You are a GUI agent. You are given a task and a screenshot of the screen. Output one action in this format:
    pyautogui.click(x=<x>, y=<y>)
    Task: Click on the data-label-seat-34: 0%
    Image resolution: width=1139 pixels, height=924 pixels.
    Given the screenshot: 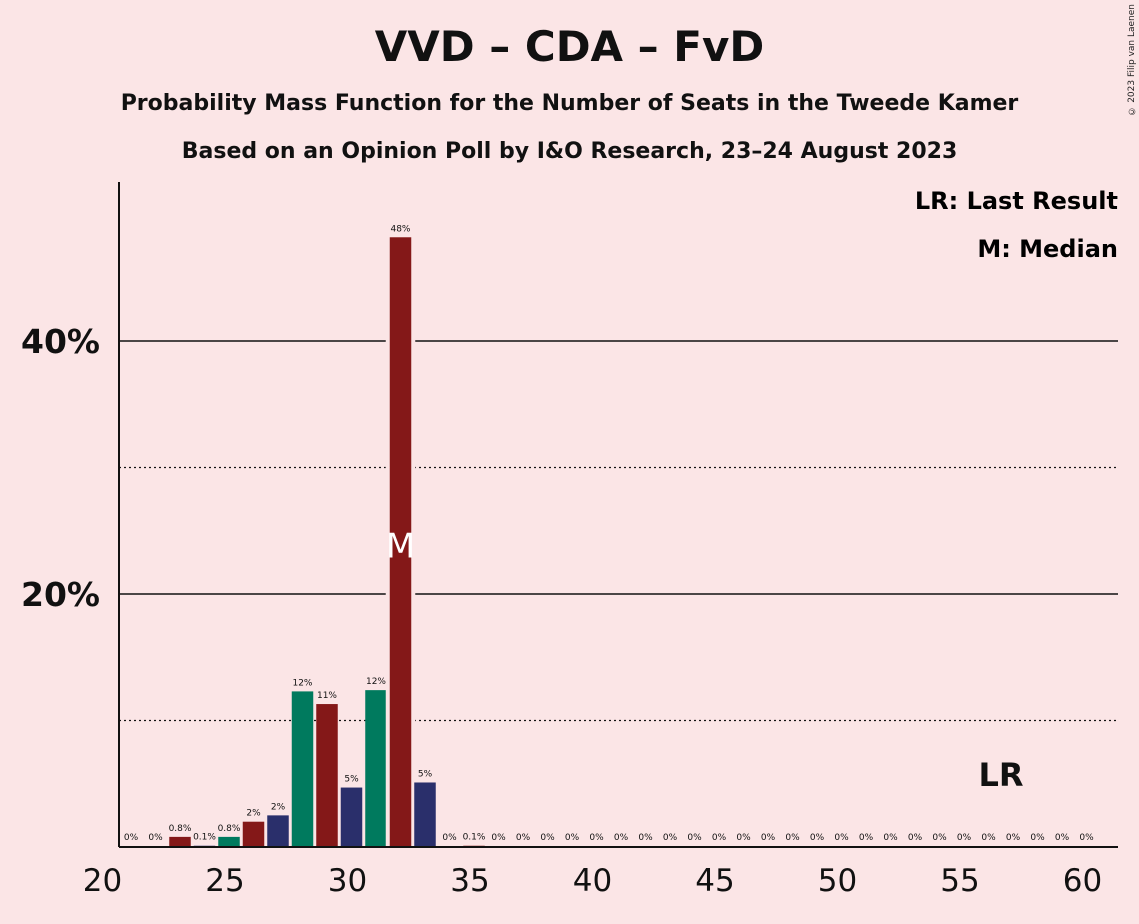 What is the action you would take?
    pyautogui.click(x=449, y=838)
    